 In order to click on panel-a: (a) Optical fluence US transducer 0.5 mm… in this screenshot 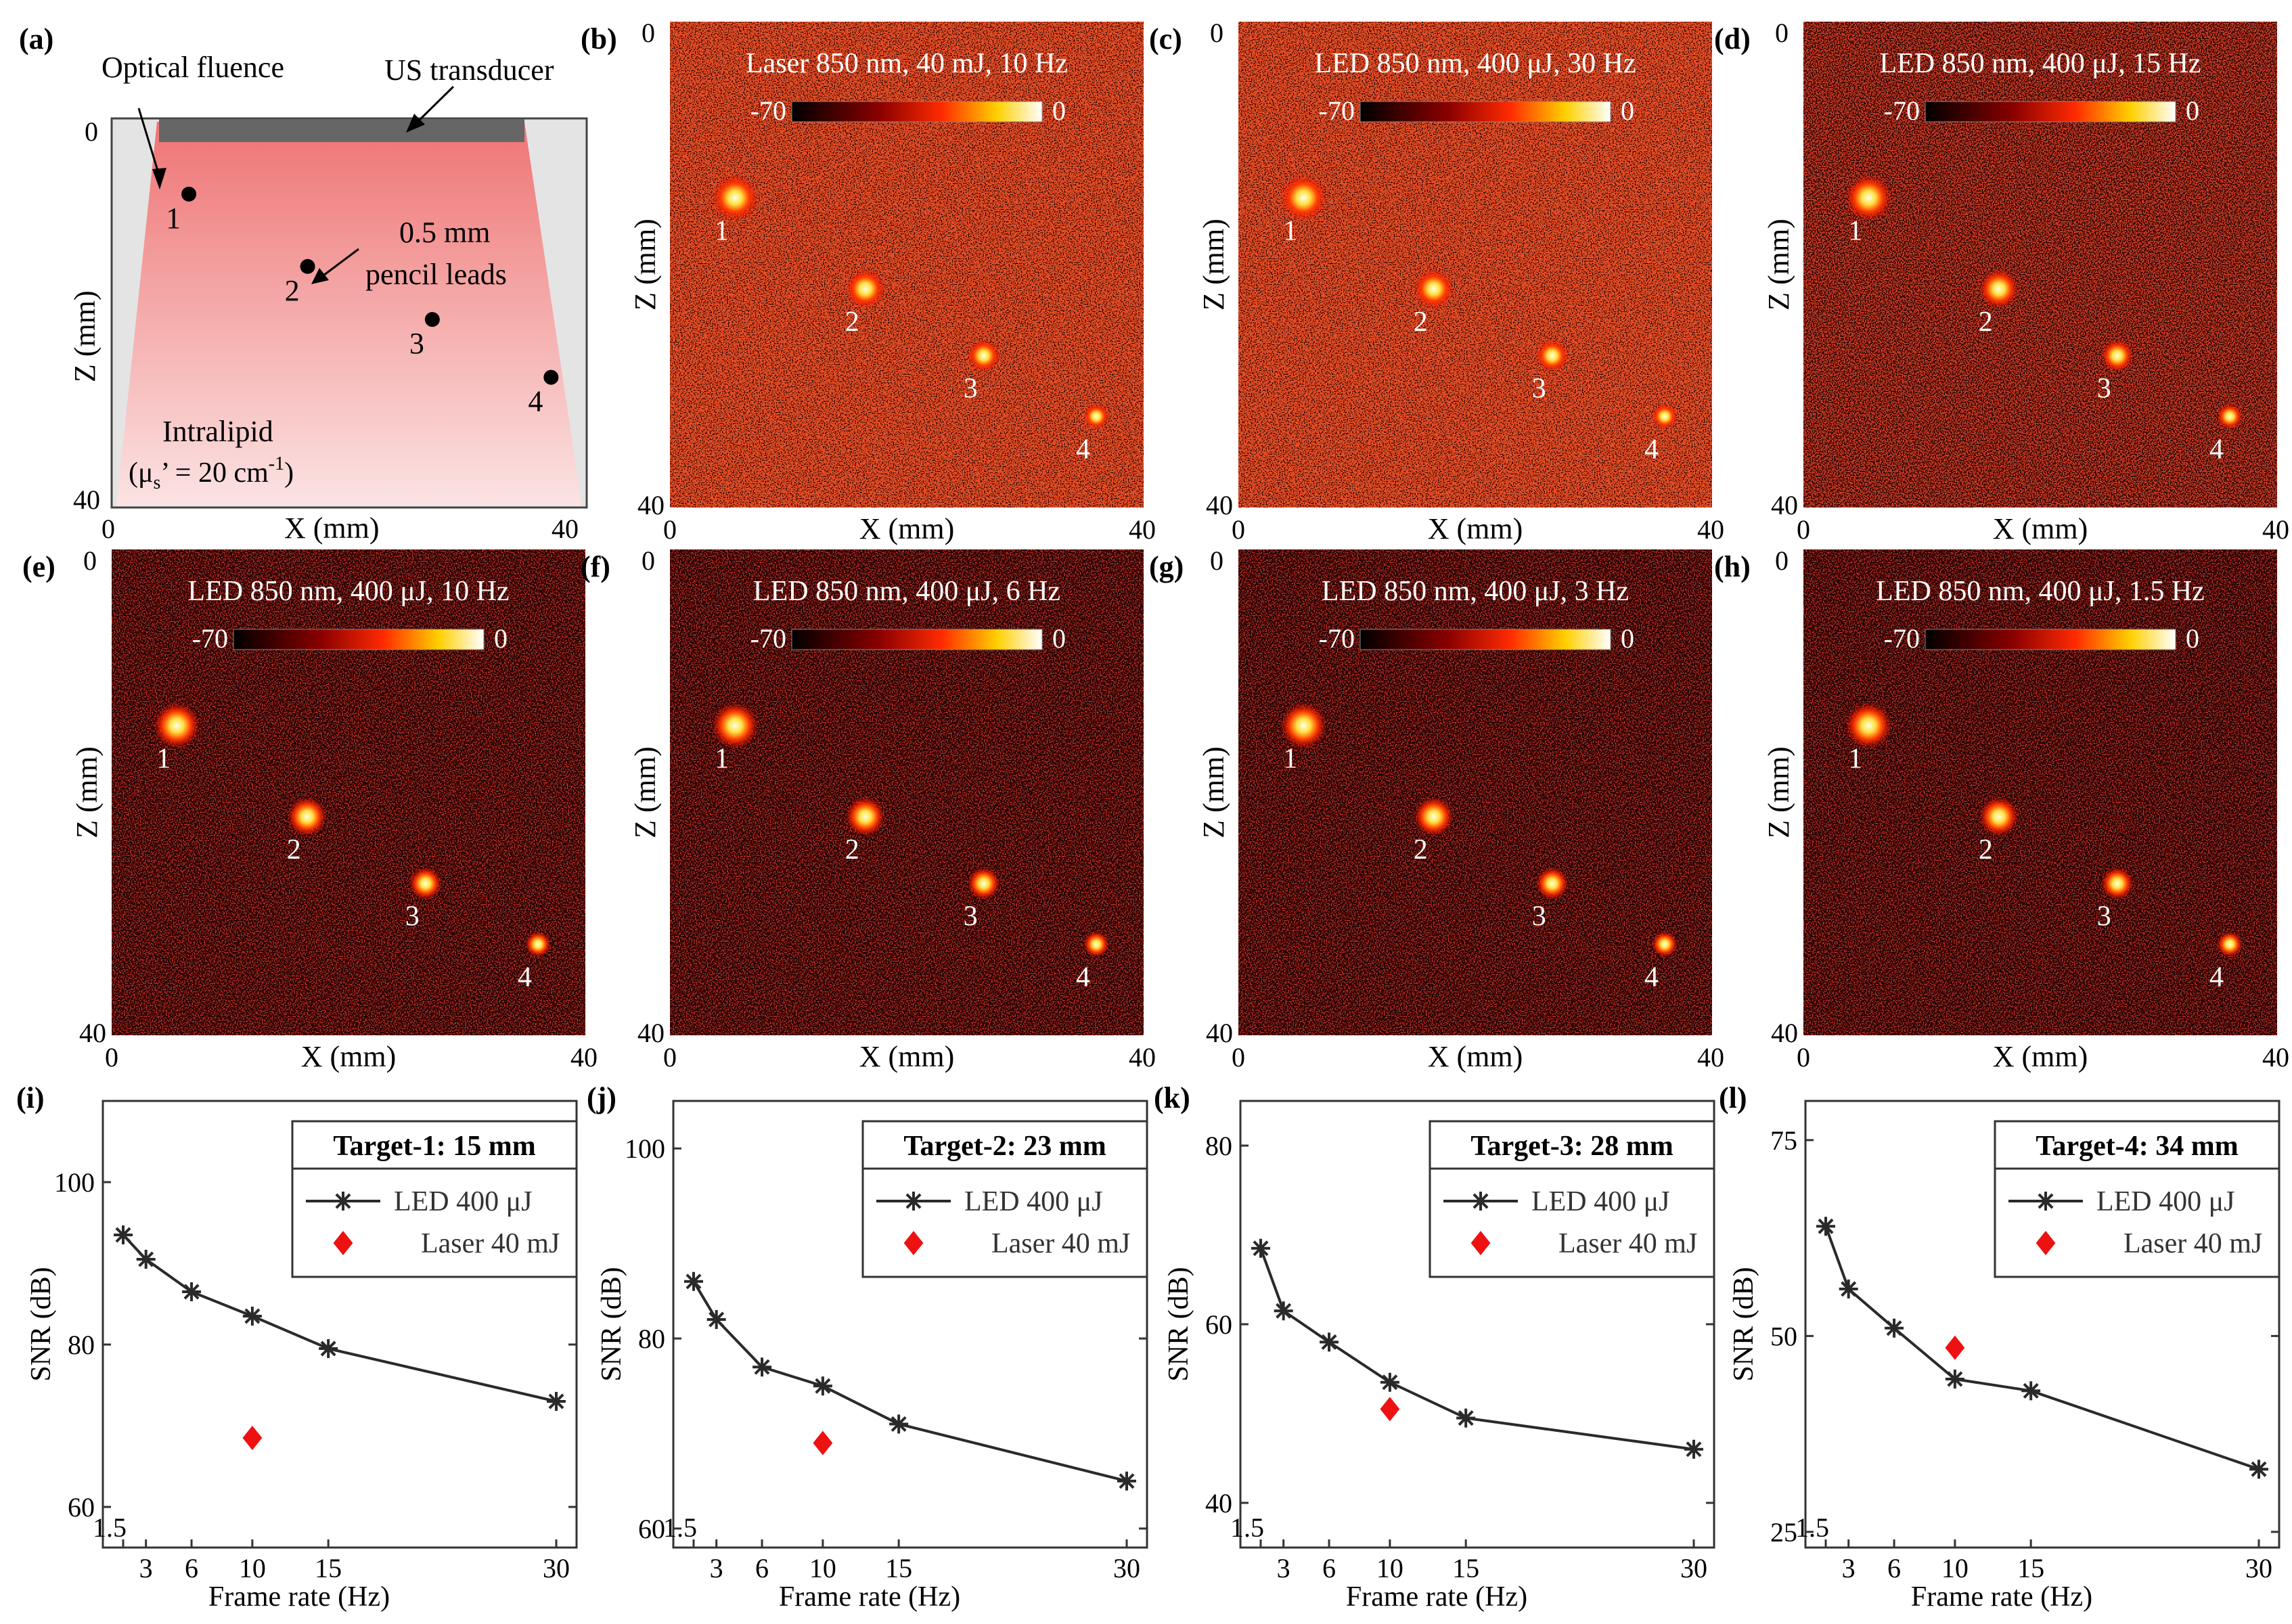, I will do `click(303, 283)`.